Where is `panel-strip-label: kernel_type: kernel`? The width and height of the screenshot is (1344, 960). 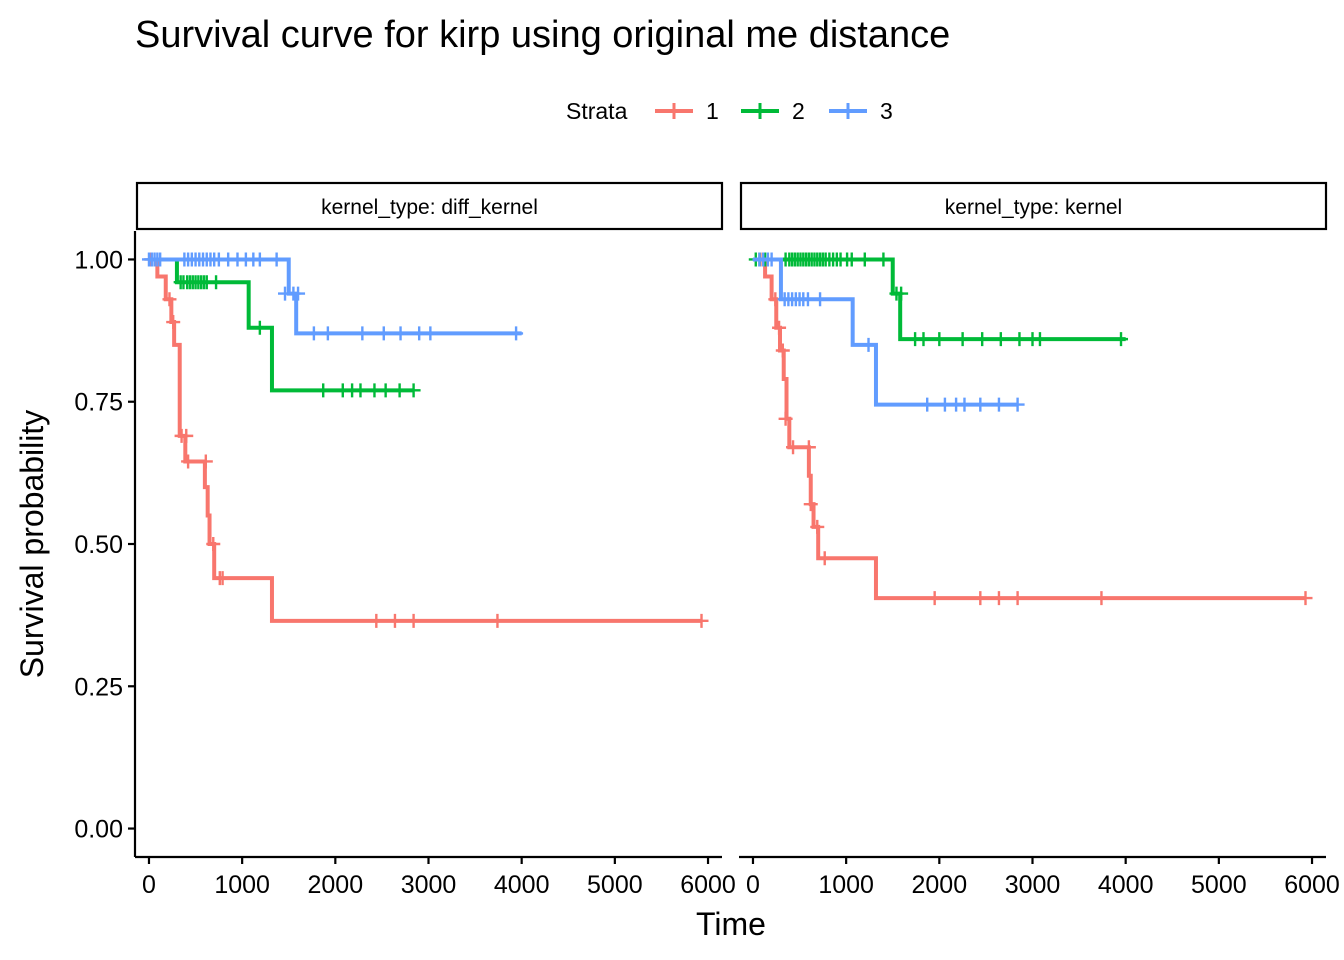
panel-strip-label: kernel_type: kernel is located at coordinates (1033, 207).